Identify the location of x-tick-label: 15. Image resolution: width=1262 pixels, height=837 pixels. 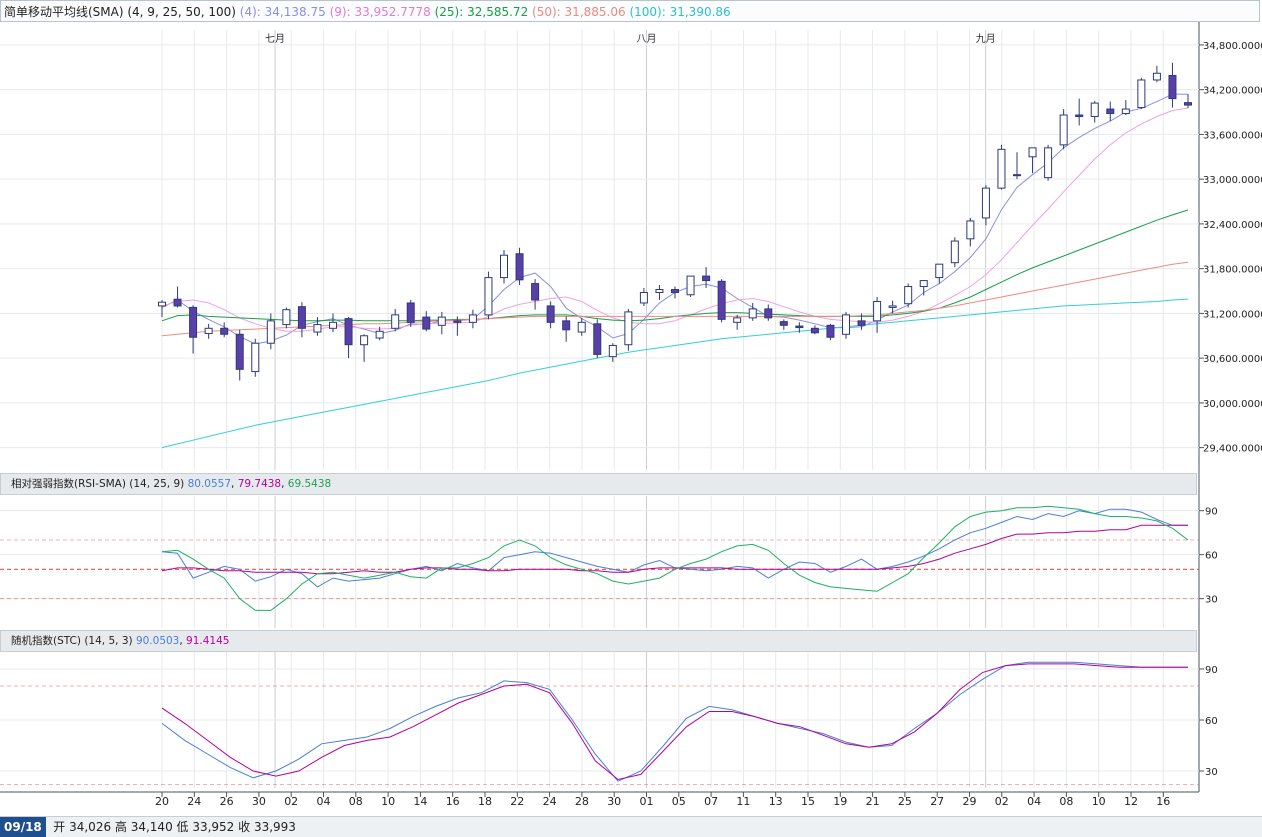
(808, 801).